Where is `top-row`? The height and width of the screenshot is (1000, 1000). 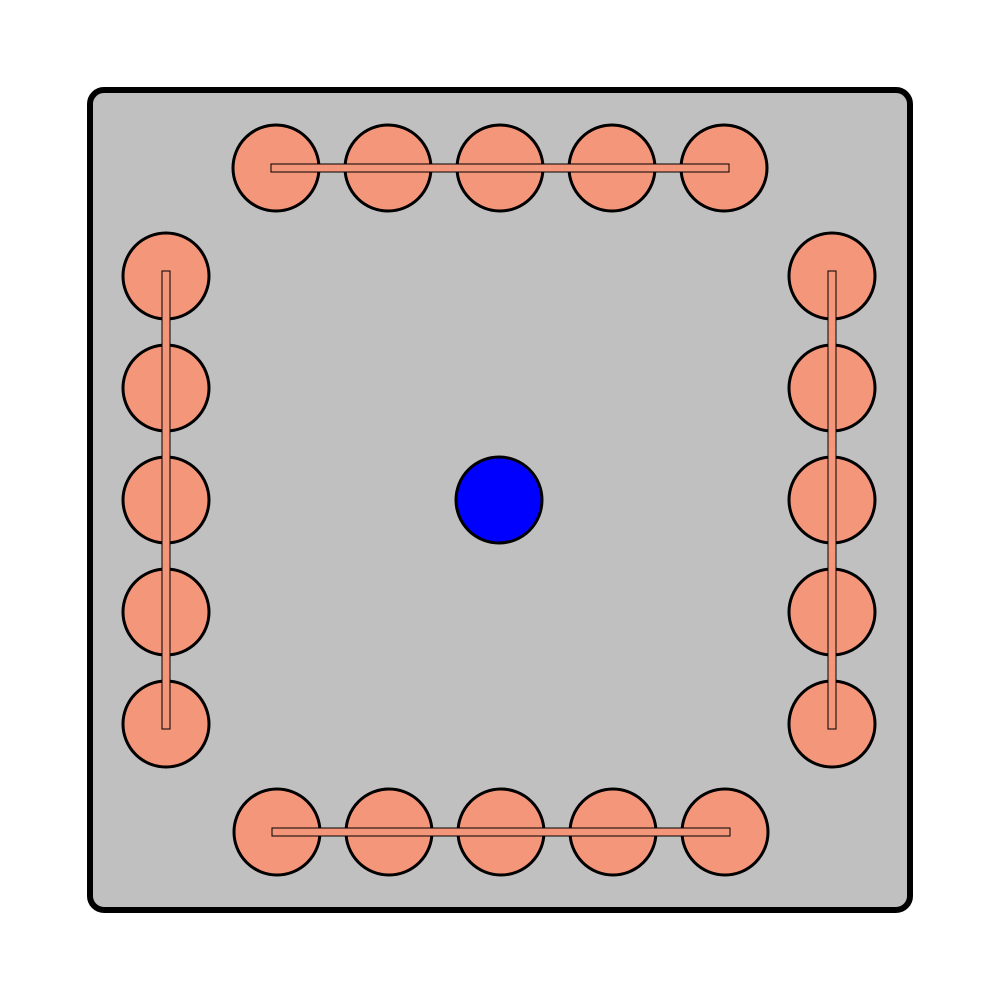
top-row is located at coordinates (500, 168).